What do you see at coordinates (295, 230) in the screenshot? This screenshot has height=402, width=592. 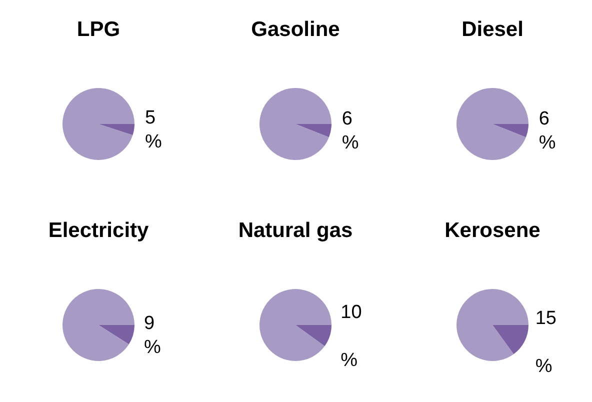 I see `chart-title: Natural gas` at bounding box center [295, 230].